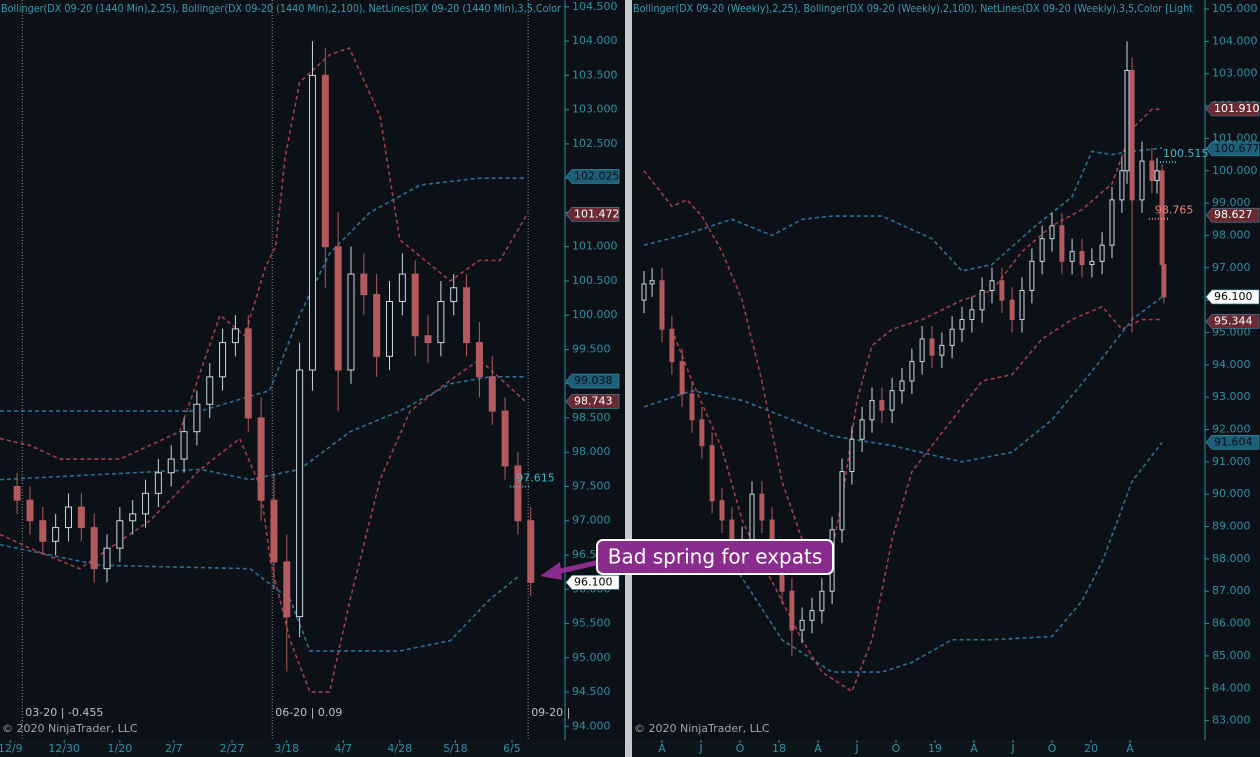 Image resolution: width=1260 pixels, height=757 pixels. What do you see at coordinates (1231, 461) in the screenshot?
I see `y-tick-label: 91.000` at bounding box center [1231, 461].